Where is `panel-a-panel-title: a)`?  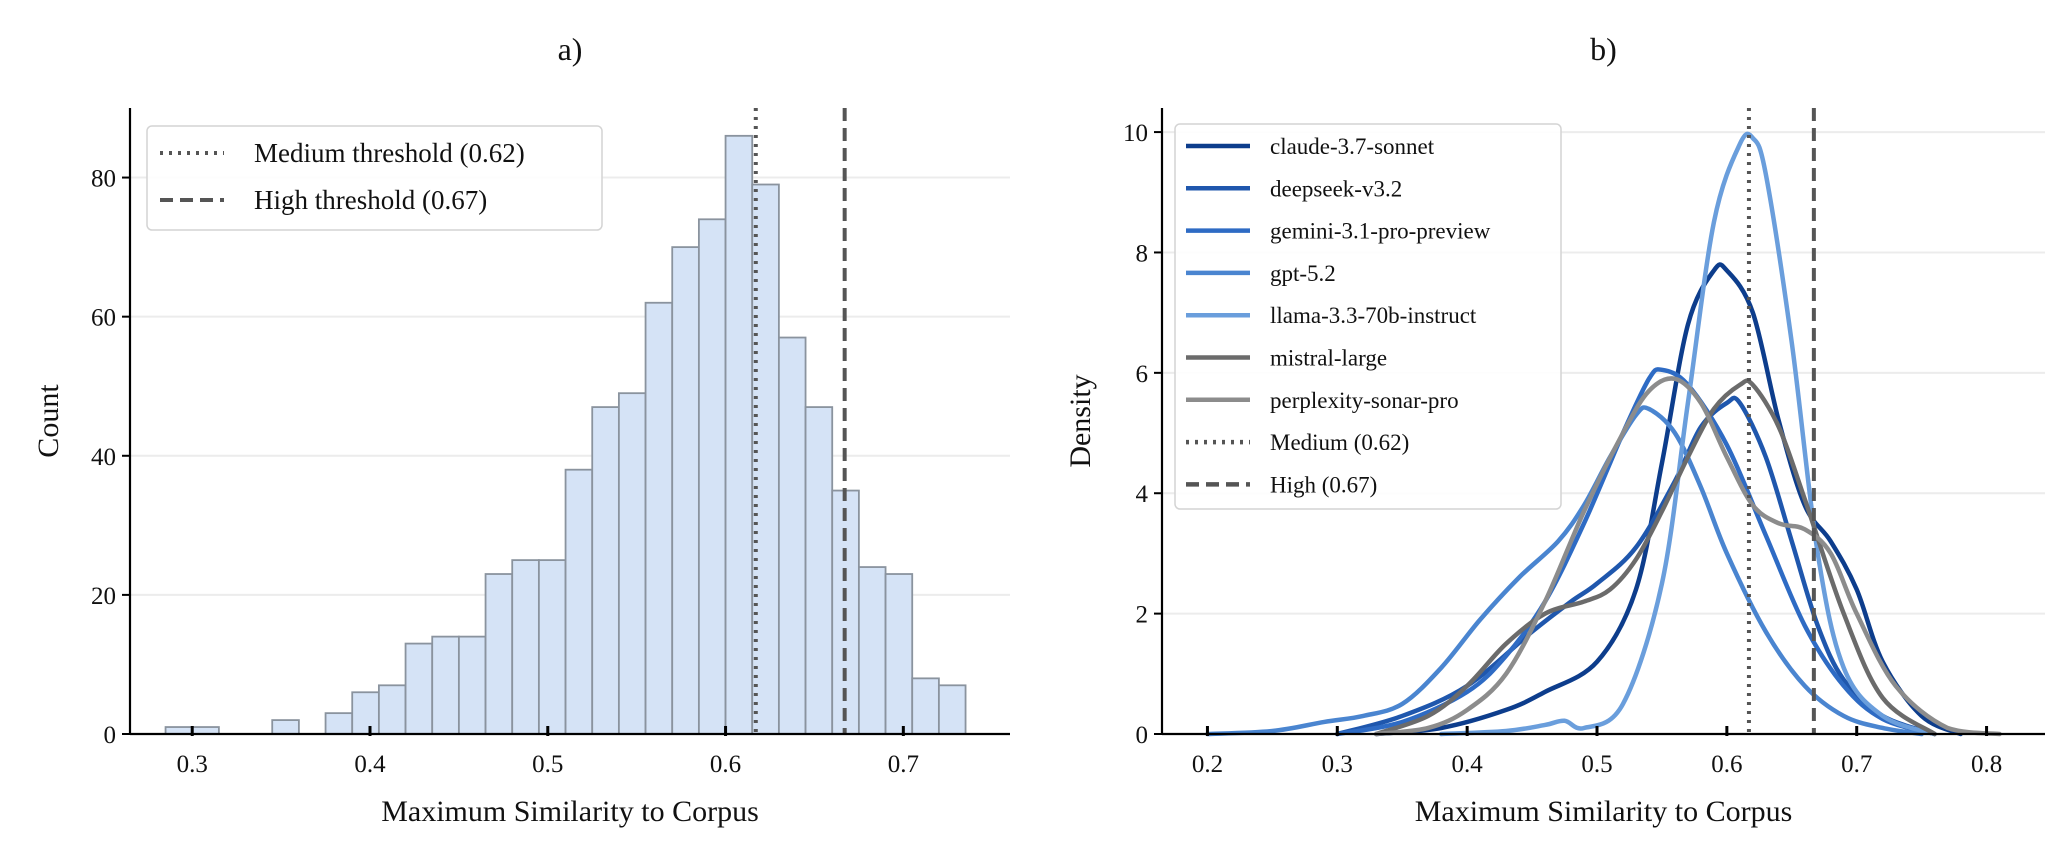
panel-a-panel-title: a) is located at coordinates (570, 49).